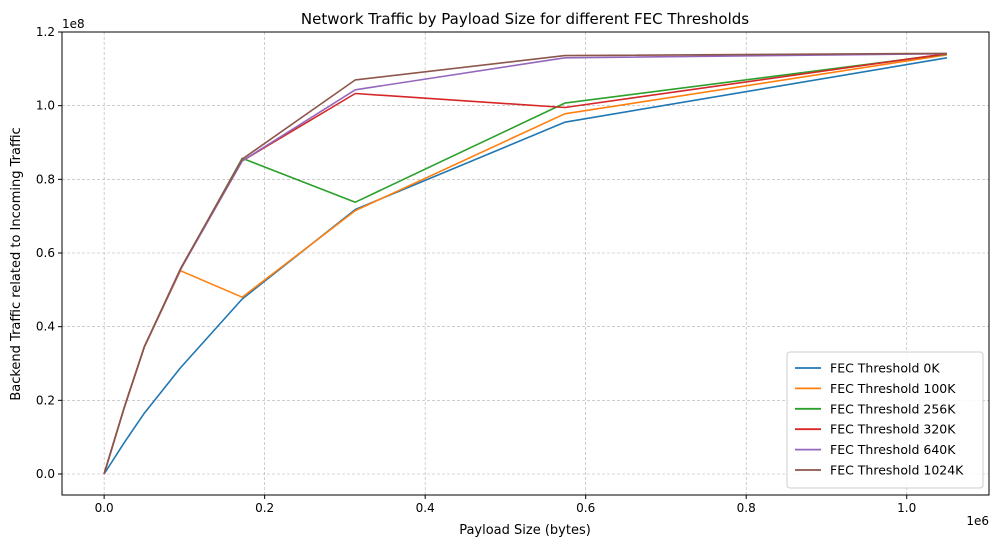 This screenshot has height=547, width=1001. I want to click on y-tick-label: 0.2, so click(45, 400).